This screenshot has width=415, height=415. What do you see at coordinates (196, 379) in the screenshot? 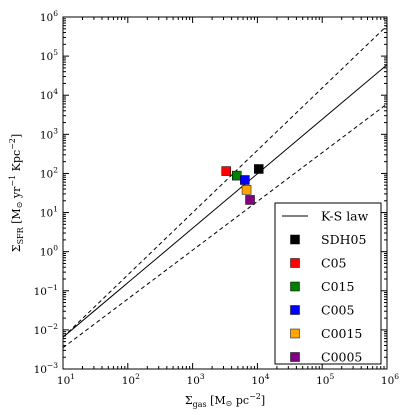
I see `x-tick-label: 10³` at bounding box center [196, 379].